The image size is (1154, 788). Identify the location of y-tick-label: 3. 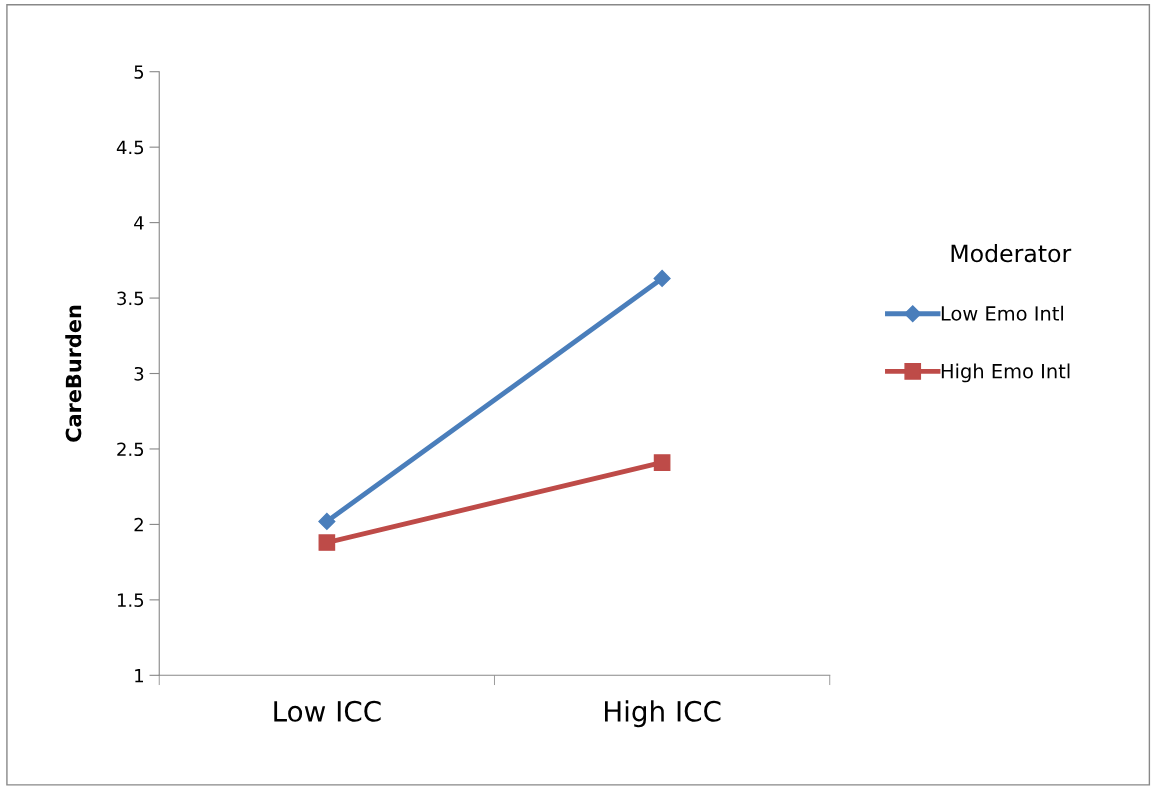
(139, 373).